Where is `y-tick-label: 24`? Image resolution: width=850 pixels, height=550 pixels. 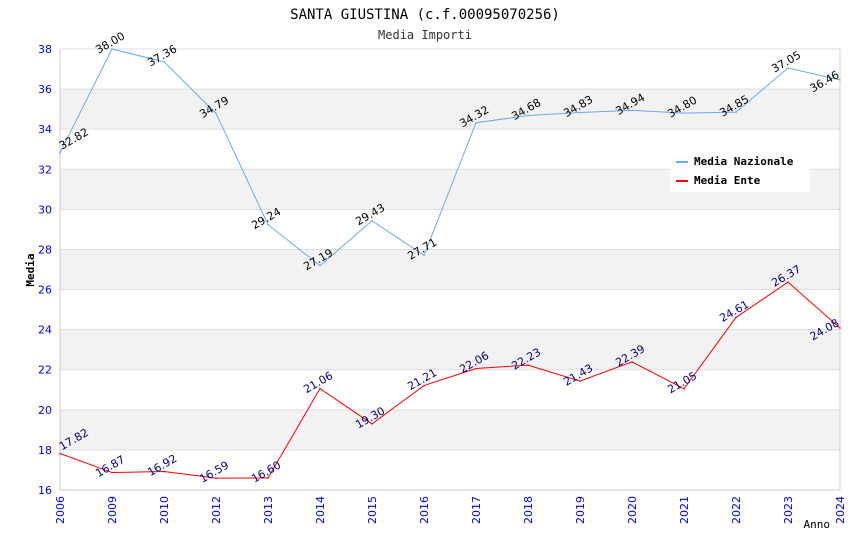
y-tick-label: 24 is located at coordinates (45, 330).